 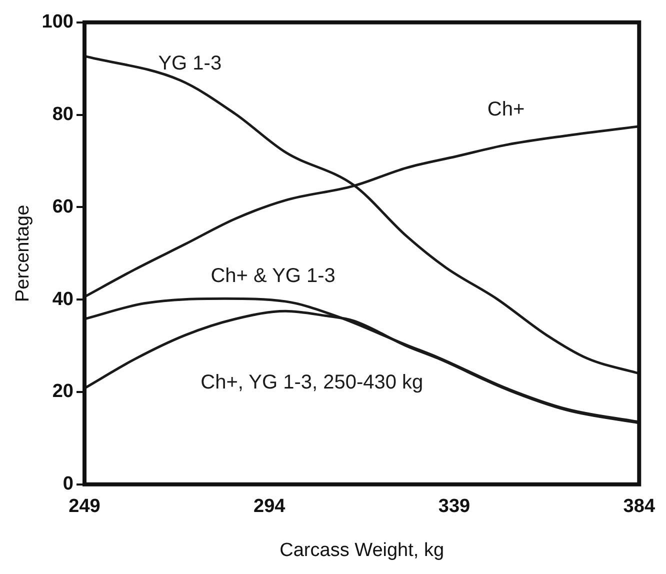 What do you see at coordinates (639, 507) in the screenshot?
I see `x-tick-label: 384` at bounding box center [639, 507].